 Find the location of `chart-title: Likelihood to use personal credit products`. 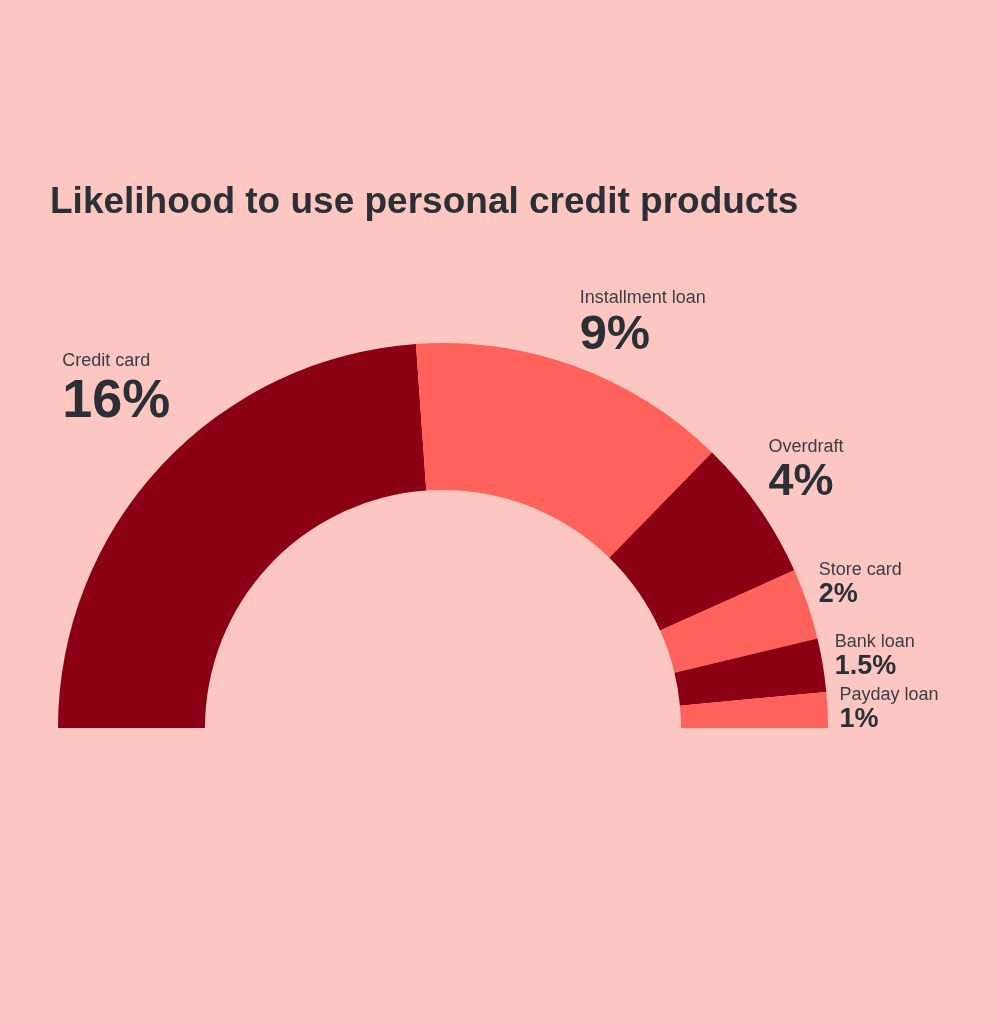

chart-title: Likelihood to use personal credit products is located at coordinates (424, 200).